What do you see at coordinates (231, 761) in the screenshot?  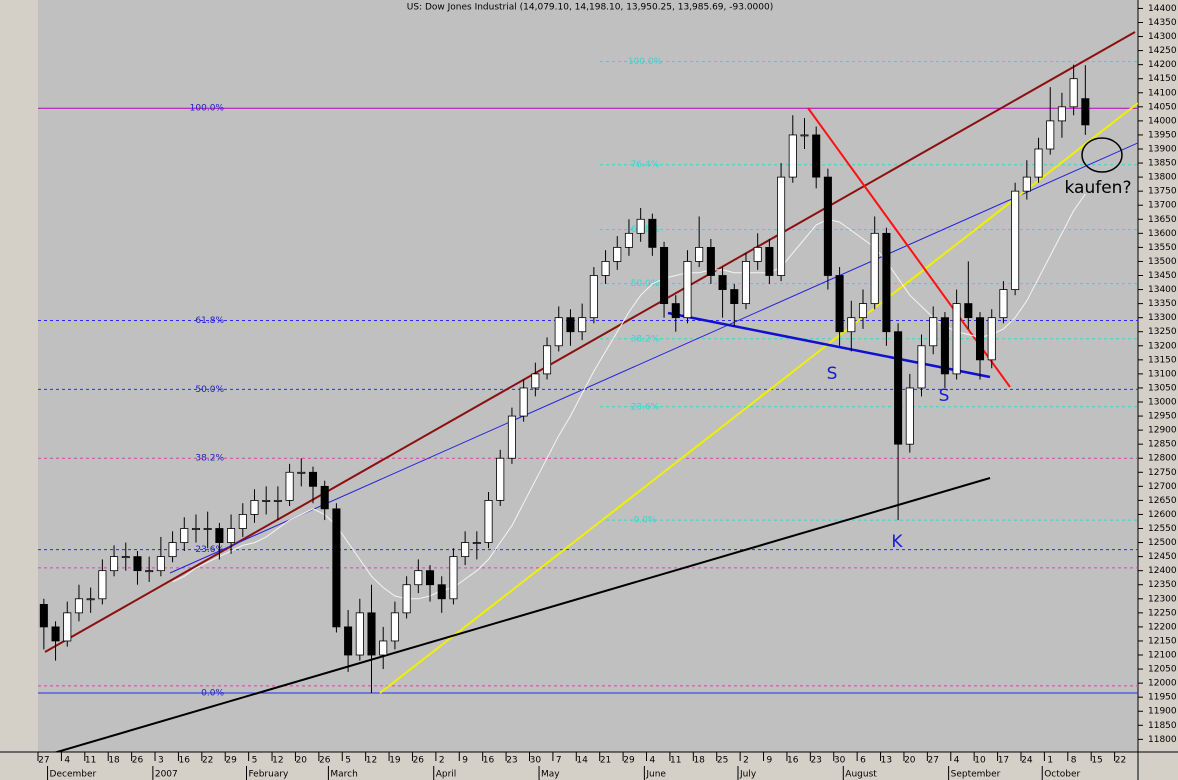 I see `x-tick-label: 29` at bounding box center [231, 761].